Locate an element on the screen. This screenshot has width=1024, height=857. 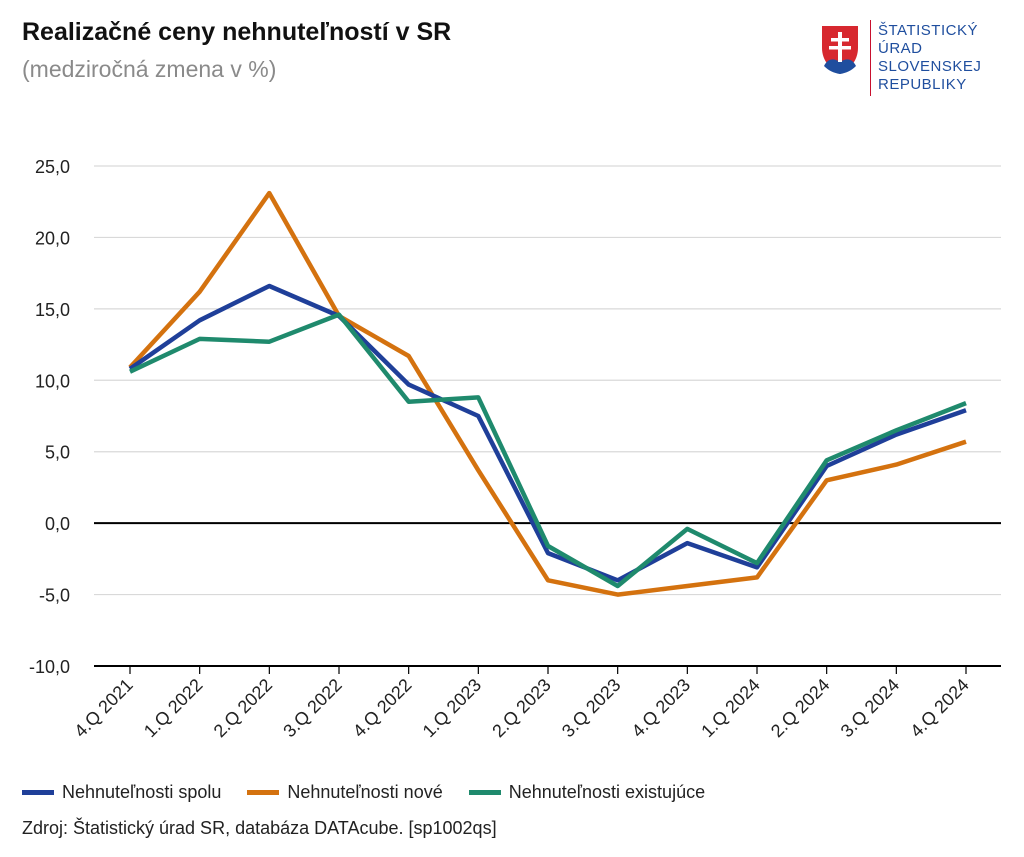
logo-text: ŠTATISTICKÝ ÚRAD SLOVENSKEJ REPUBLIKY is located at coordinates (929, 58).